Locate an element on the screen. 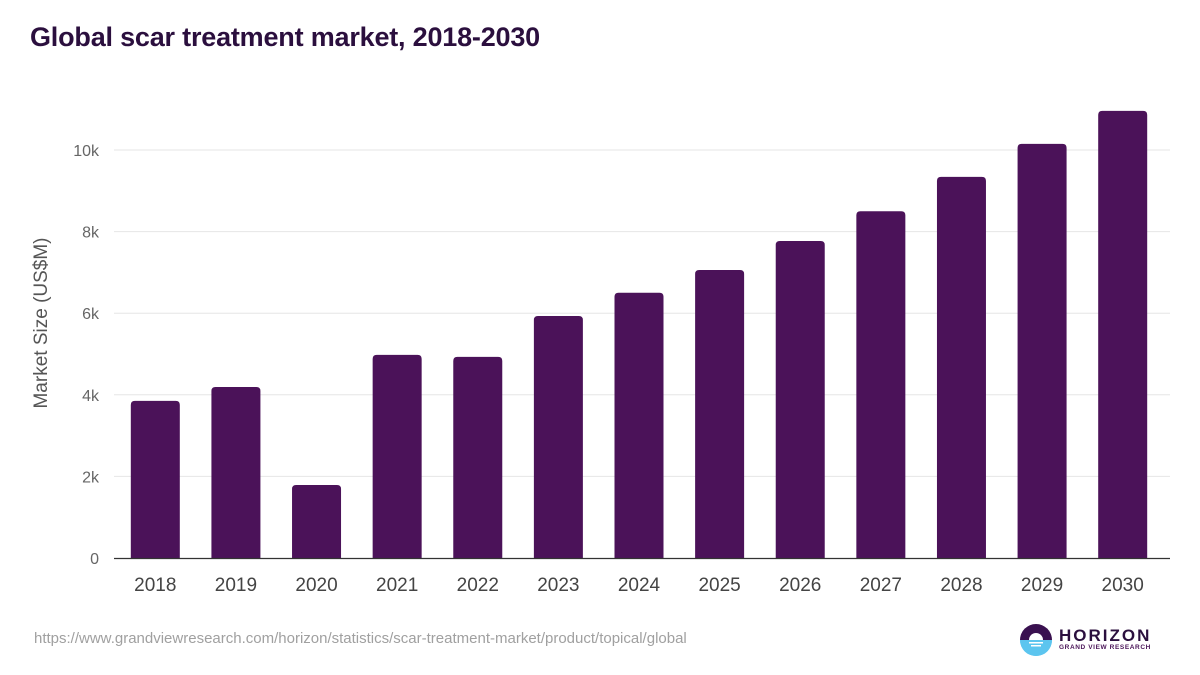  bar-2030 is located at coordinates (1123, 334).